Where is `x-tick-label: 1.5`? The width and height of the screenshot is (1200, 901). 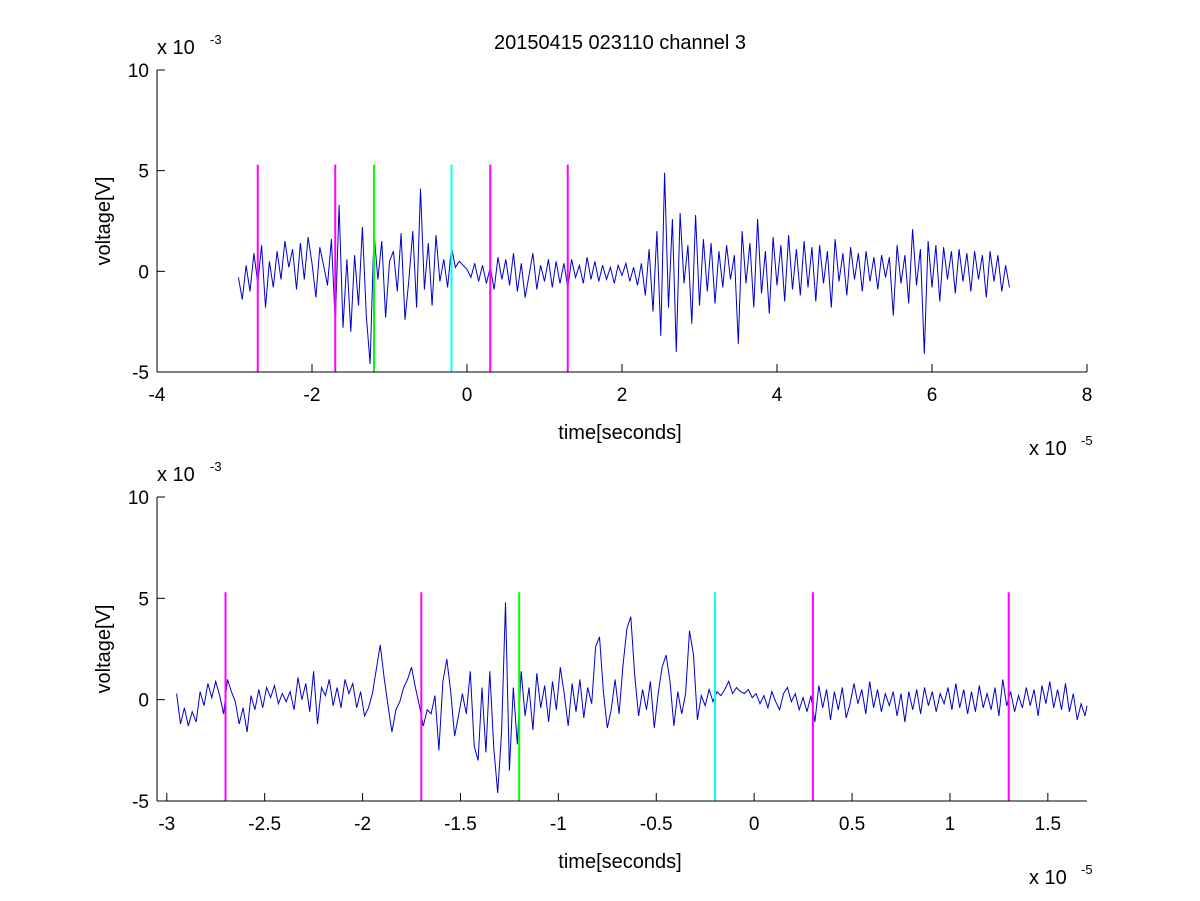 x-tick-label: 1.5 is located at coordinates (1048, 824).